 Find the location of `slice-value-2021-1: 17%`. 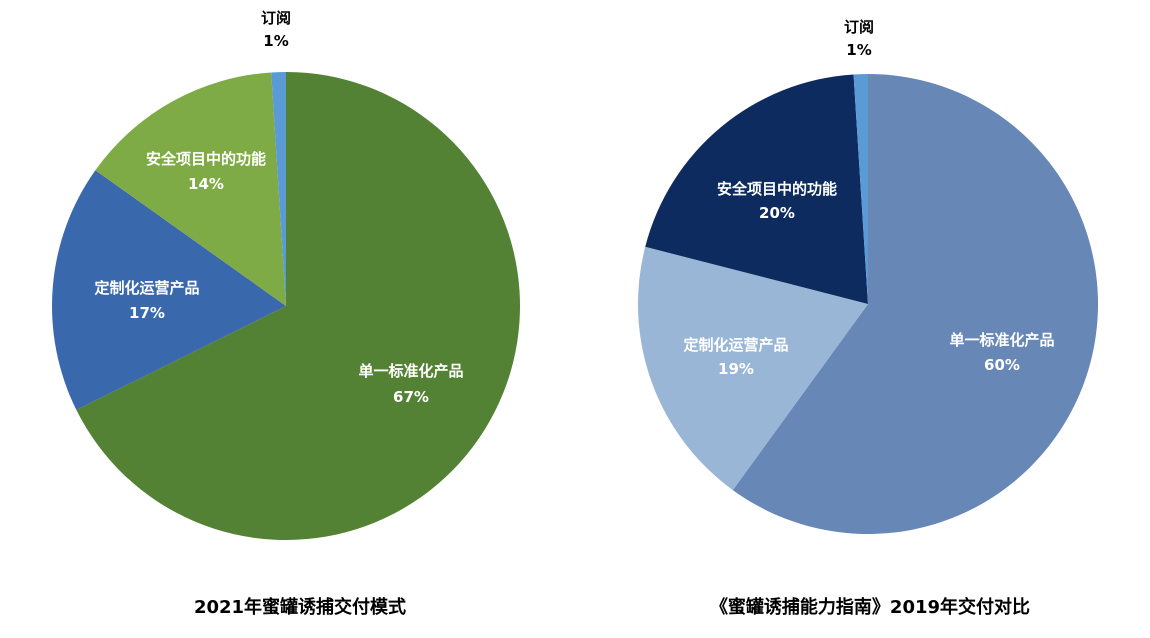

slice-value-2021-1: 17% is located at coordinates (147, 313).